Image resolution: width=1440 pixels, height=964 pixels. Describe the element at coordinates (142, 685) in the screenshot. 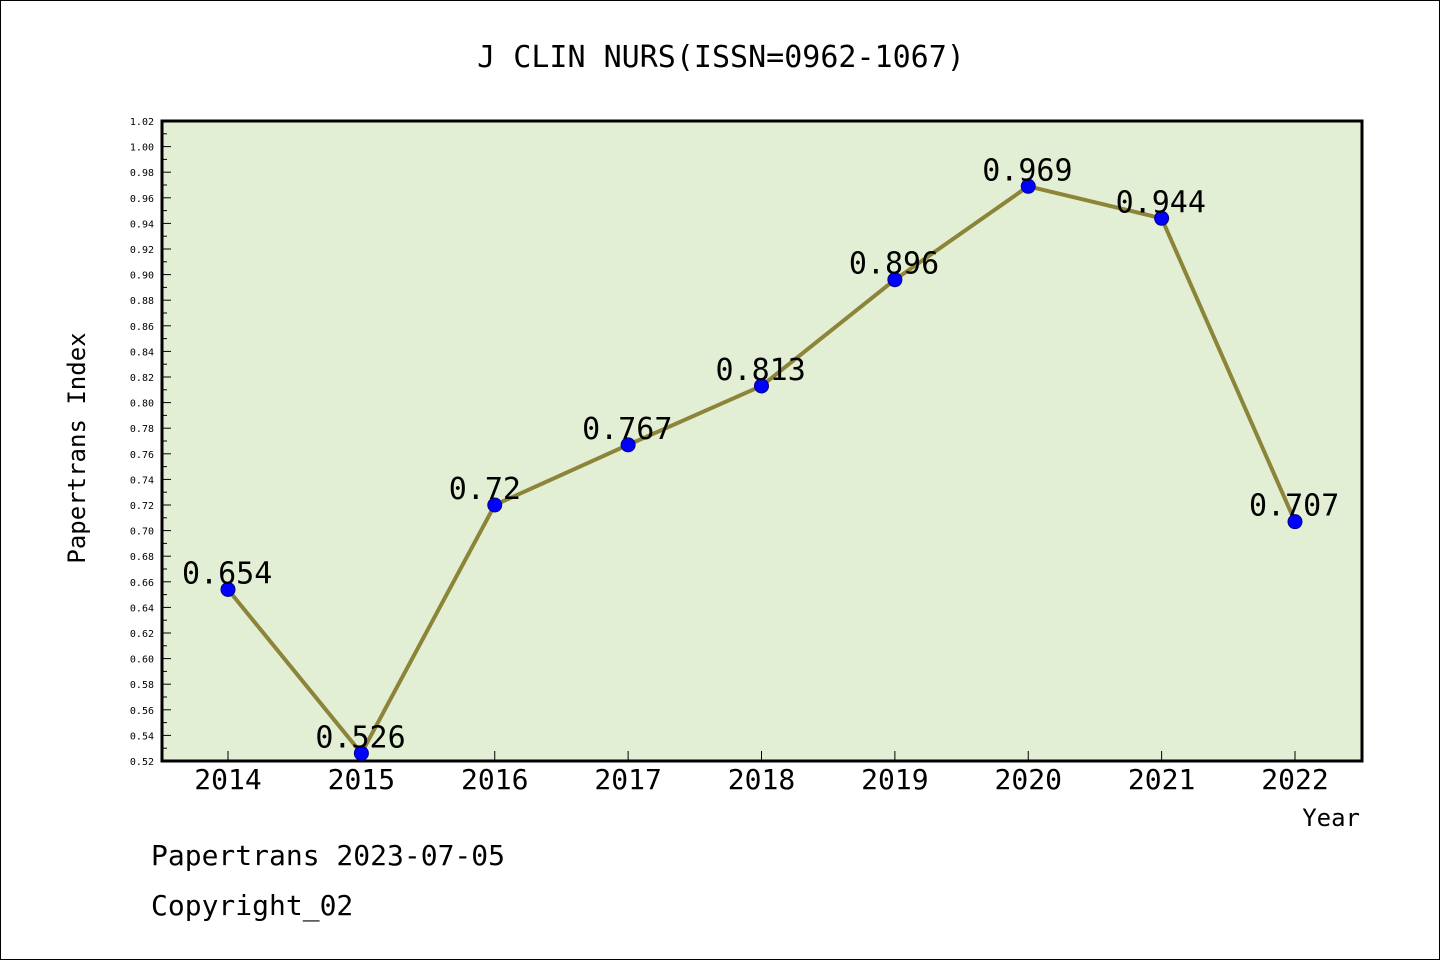

I see `y-tick-label: 0.58` at that location.